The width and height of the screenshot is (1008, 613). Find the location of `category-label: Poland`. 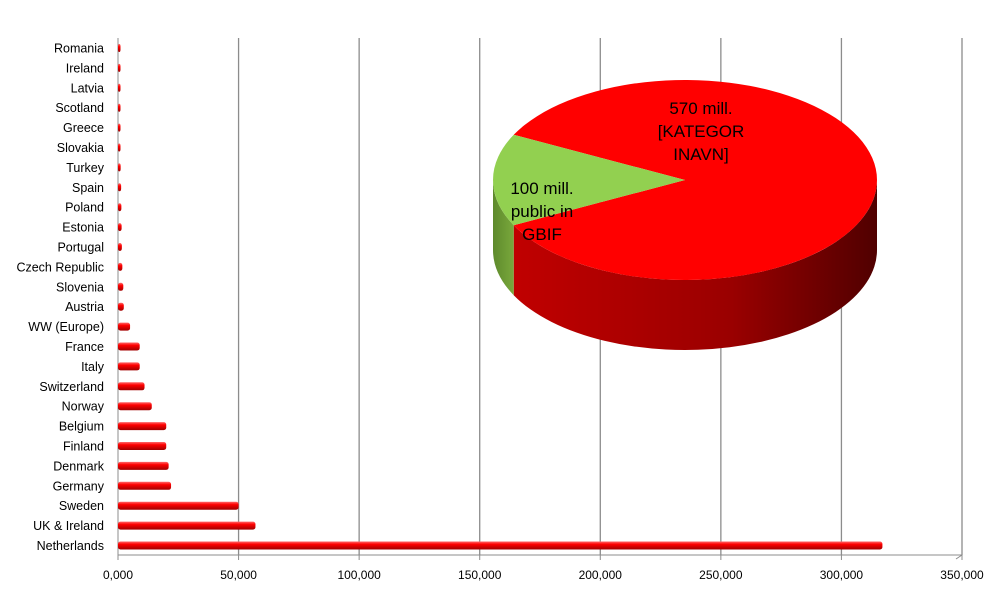

category-label: Poland is located at coordinates (84, 208).